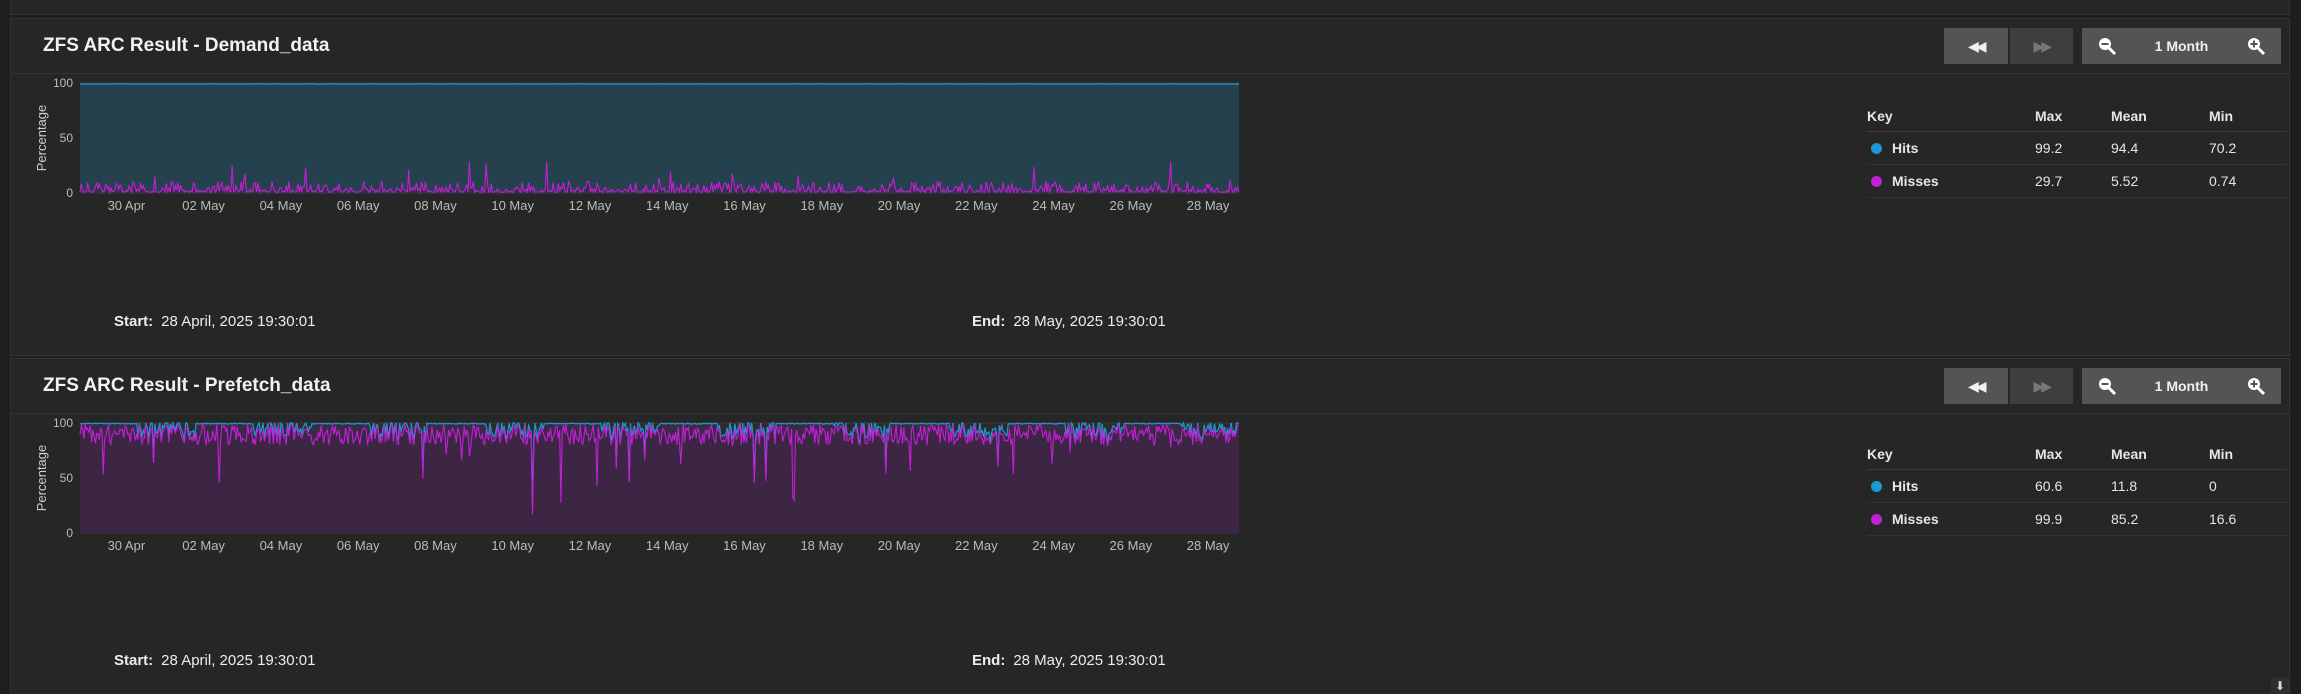 This screenshot has width=2301, height=694. I want to click on legend-row-misses: Misses 99.9 85.2 16.6, so click(2077, 519).